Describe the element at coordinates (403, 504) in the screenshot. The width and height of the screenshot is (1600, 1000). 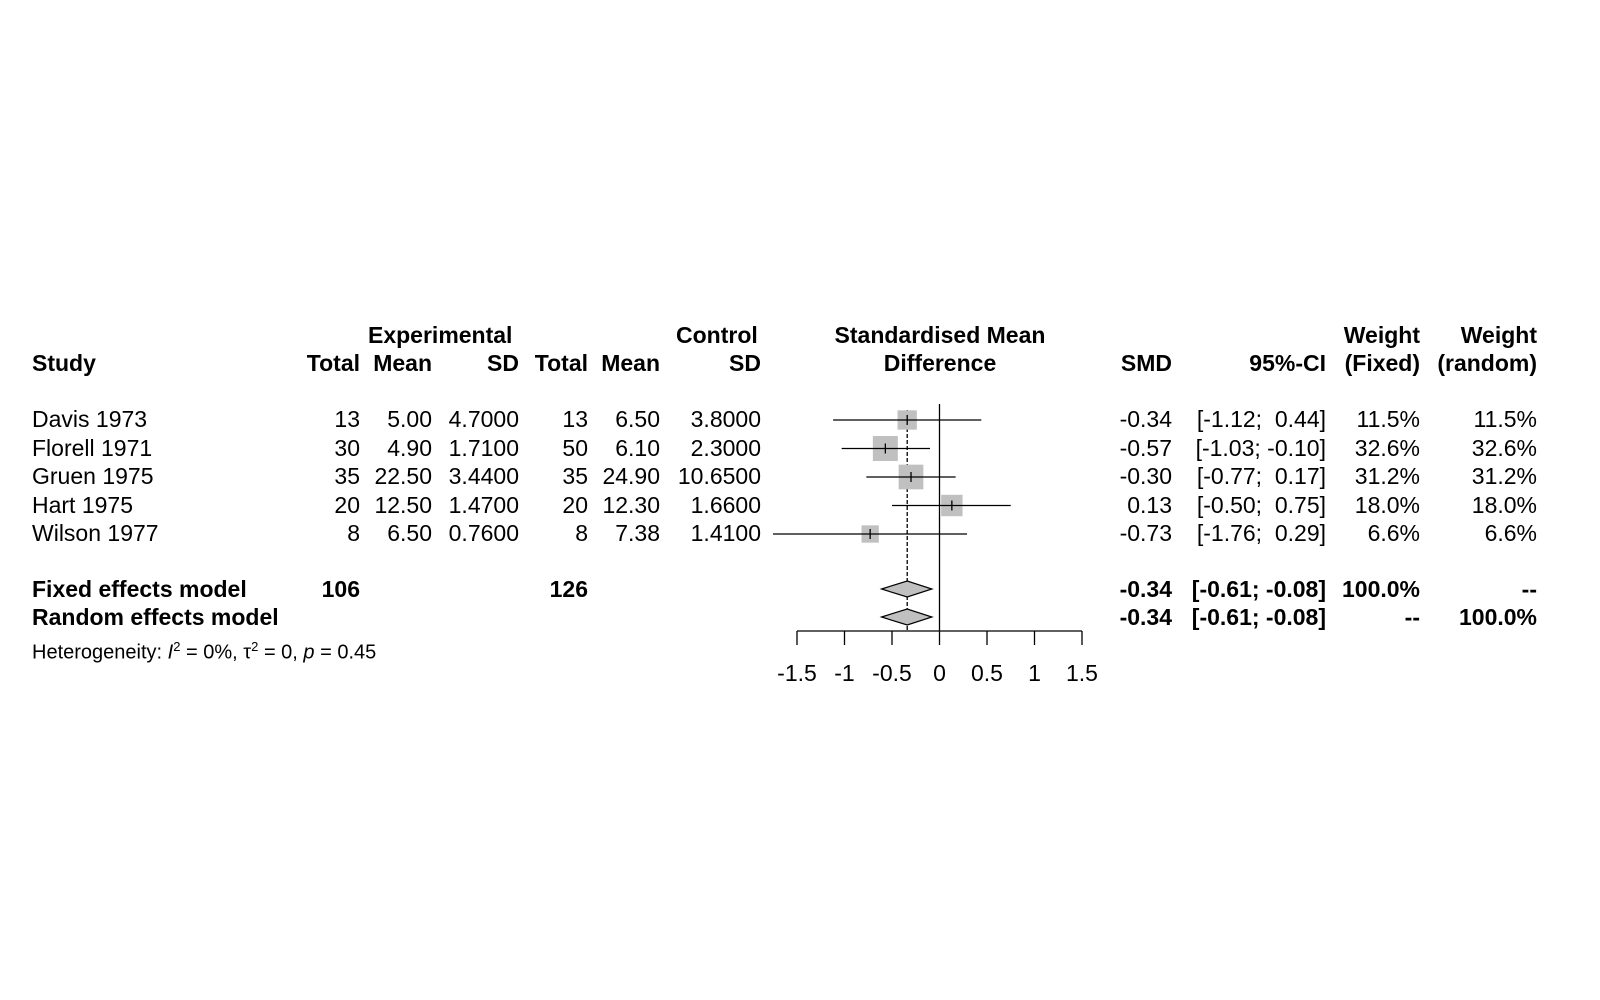
I see `e-mean: 12.50` at that location.